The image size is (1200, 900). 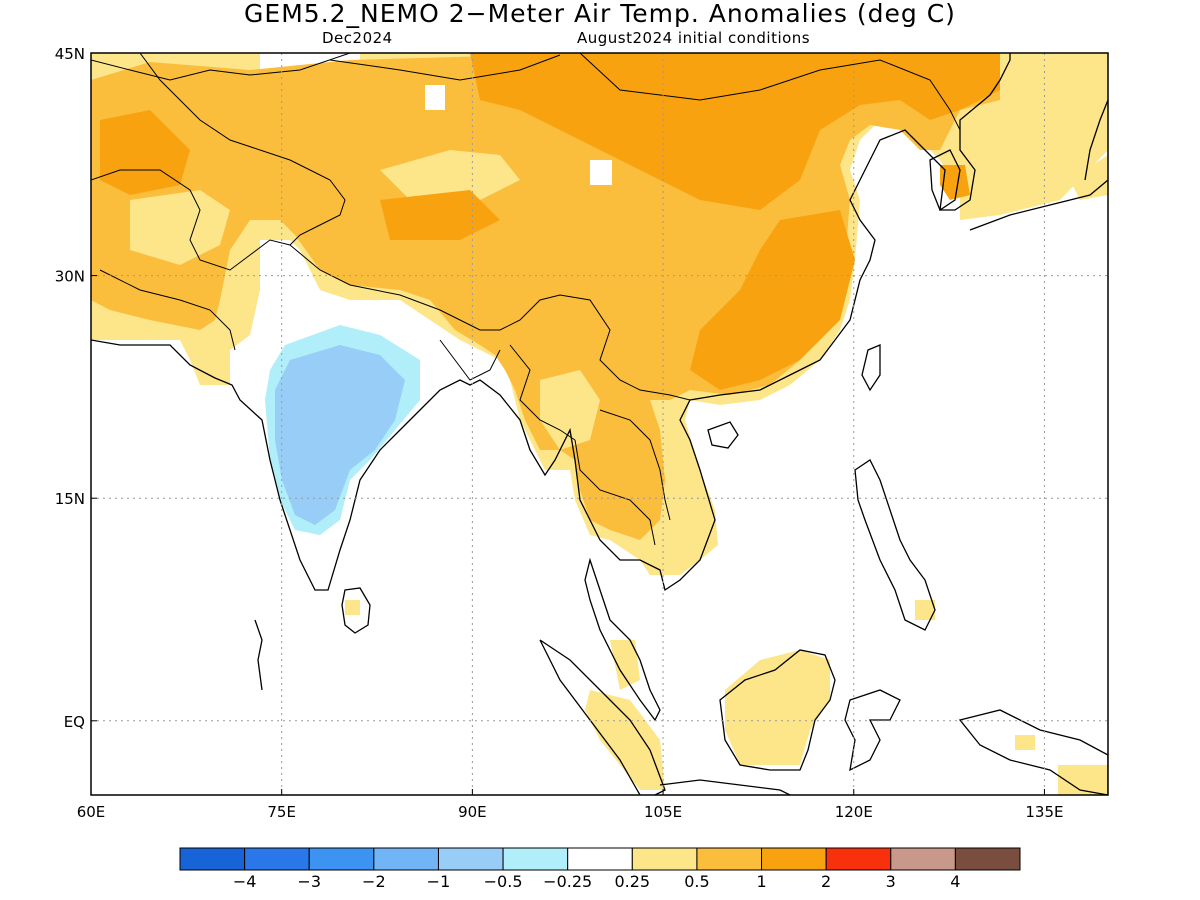 I want to click on lon-tick-label: 120E, so click(x=854, y=812).